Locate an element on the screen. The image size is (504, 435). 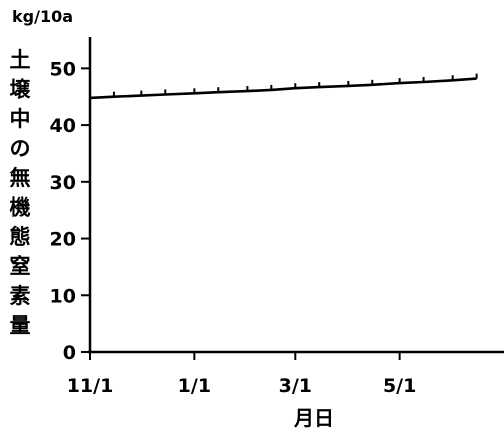
y-tick-label: 10 is located at coordinates (63, 296).